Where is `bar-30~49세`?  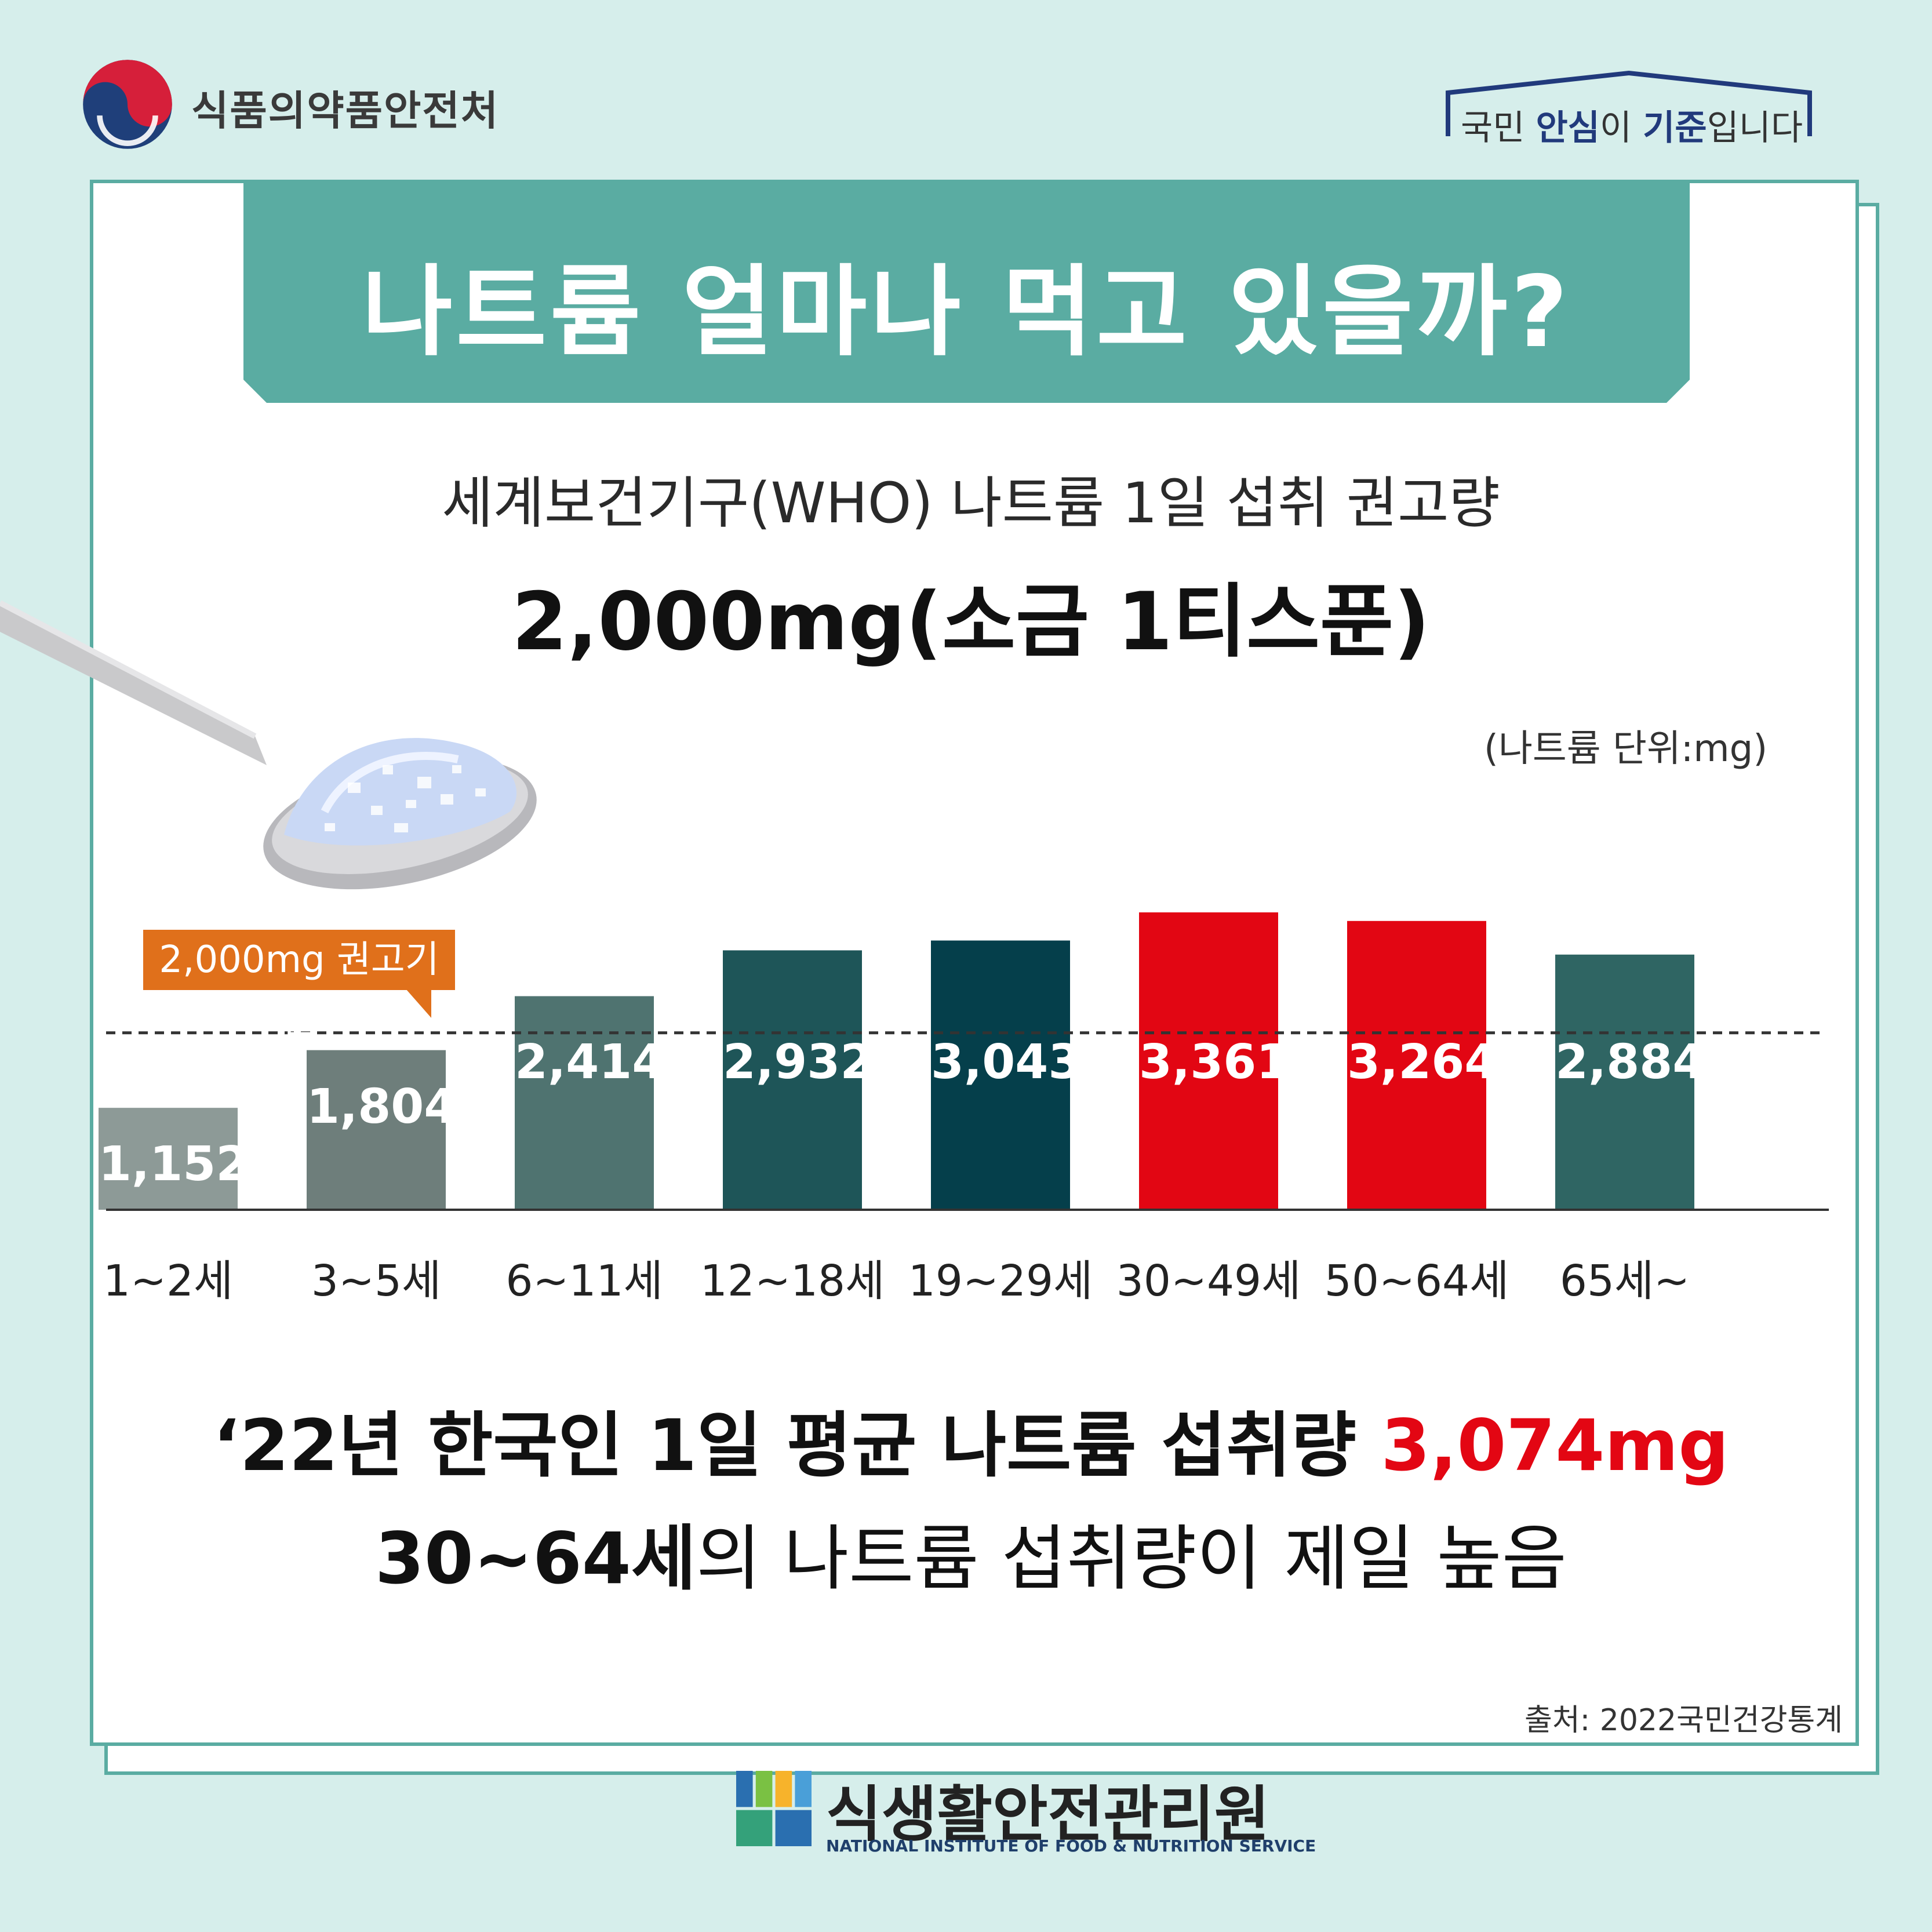
bar-30~49세 is located at coordinates (1209, 1061).